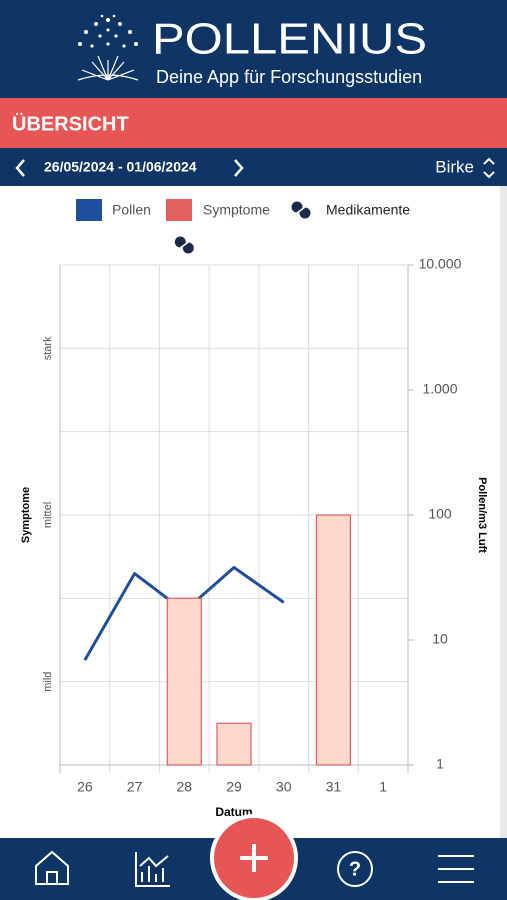 The image size is (507, 900). What do you see at coordinates (440, 764) in the screenshot?
I see `y2-tick-label: 1` at bounding box center [440, 764].